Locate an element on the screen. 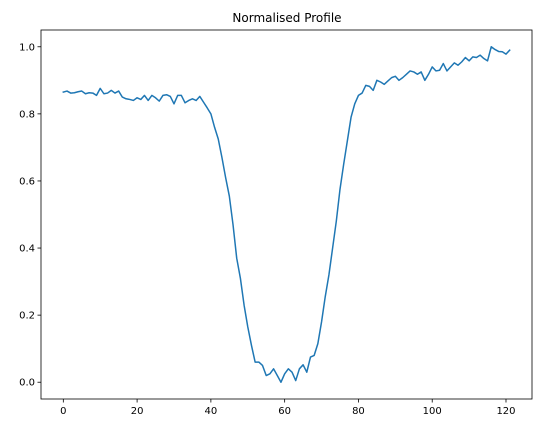  x-tick-label: 40 is located at coordinates (211, 411).